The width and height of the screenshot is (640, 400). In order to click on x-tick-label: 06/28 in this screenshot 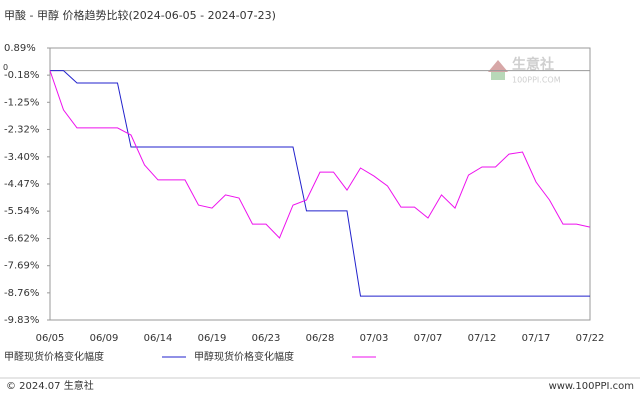, I will do `click(320, 338)`.